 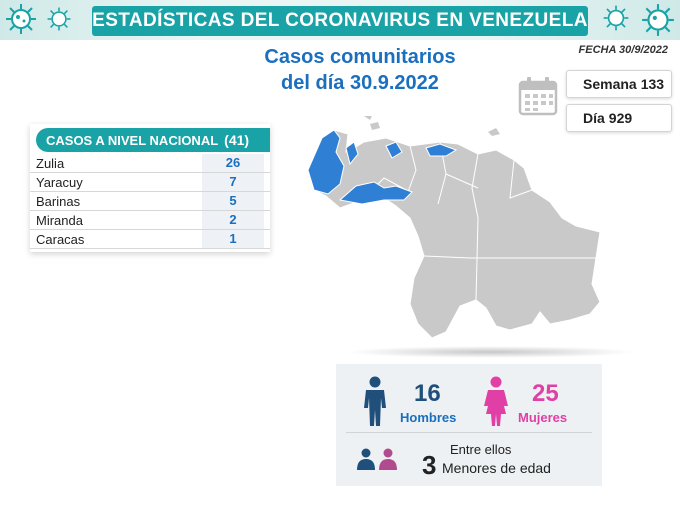 What do you see at coordinates (60, 239) in the screenshot?
I see `state-name: Caracas` at bounding box center [60, 239].